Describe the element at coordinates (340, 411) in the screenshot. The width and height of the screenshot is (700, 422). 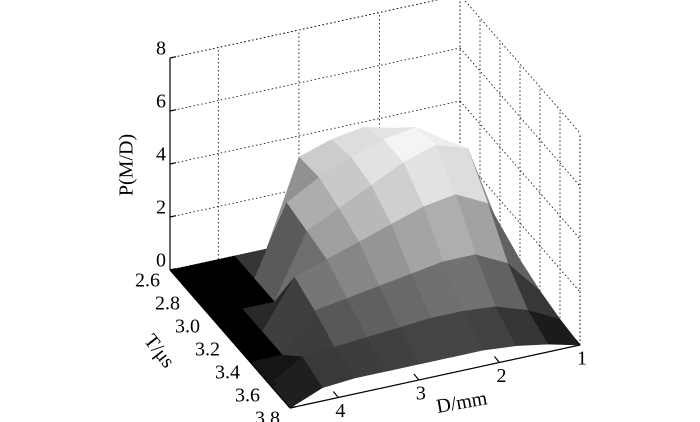
I see `x-tick-label: 4` at that location.